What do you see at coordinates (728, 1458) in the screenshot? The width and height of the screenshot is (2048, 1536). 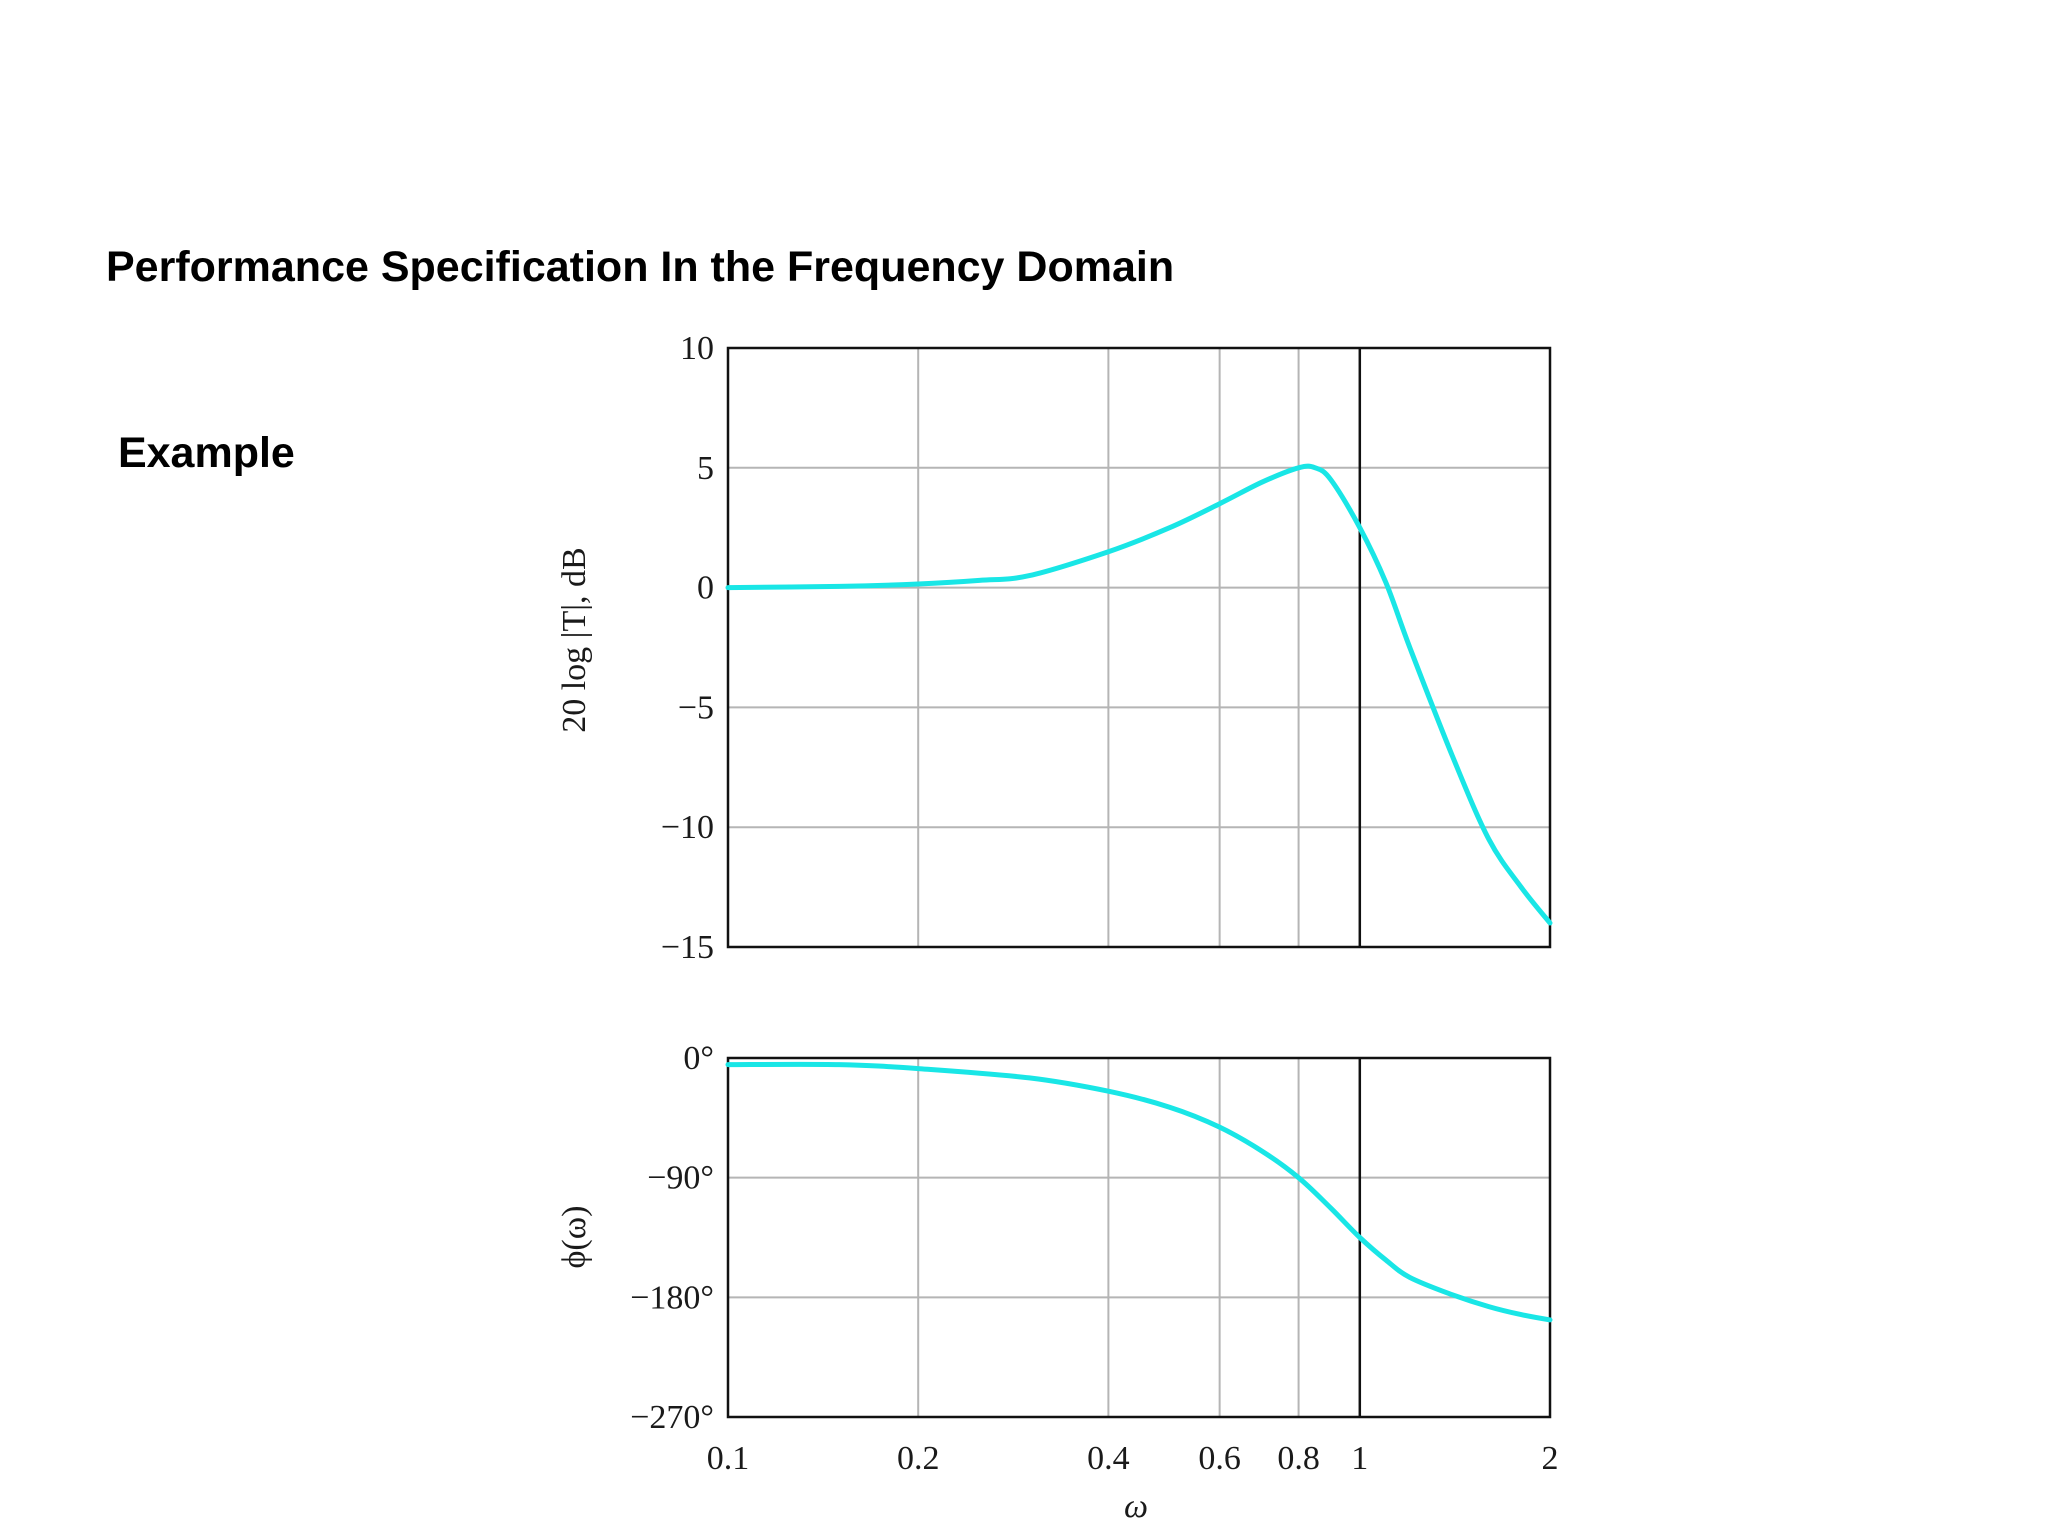 I see `phase-x-tick-label: 0.1` at bounding box center [728, 1458].